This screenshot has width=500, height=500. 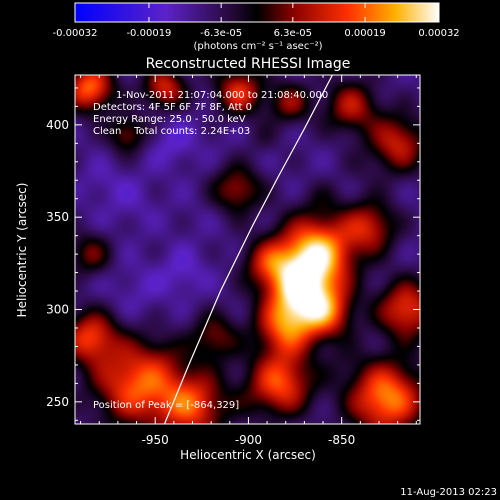 I want to click on colorbar-tick-label: 6.3e-05, so click(x=293, y=33).